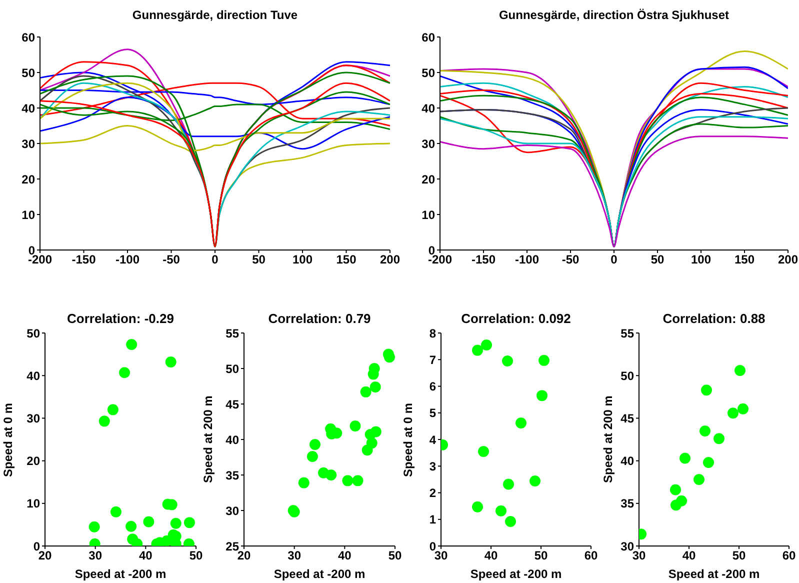 This screenshot has width=799, height=583. I want to click on y-tick-label: 6, so click(432, 387).